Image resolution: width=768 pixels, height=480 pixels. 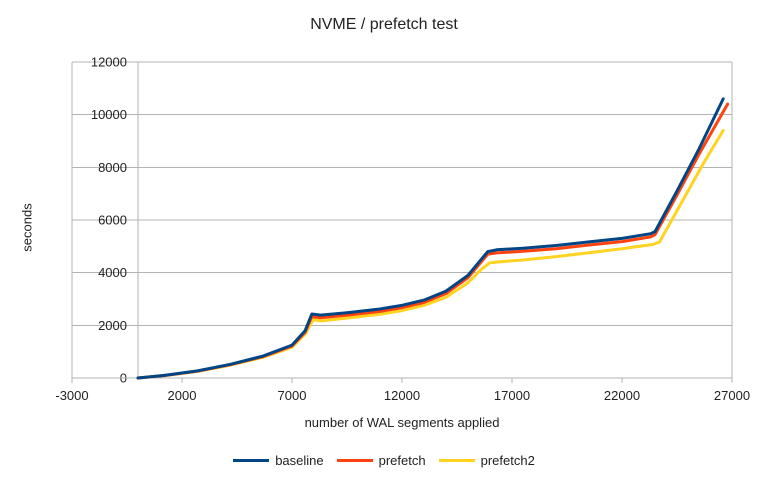 I want to click on x-tick-label: -3000, so click(x=71, y=395).